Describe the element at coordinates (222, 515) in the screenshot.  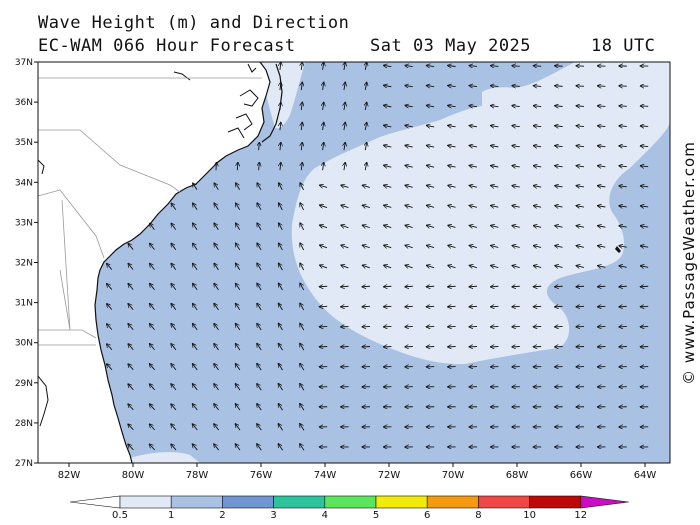
I see `legend-tick-label: 2` at that location.